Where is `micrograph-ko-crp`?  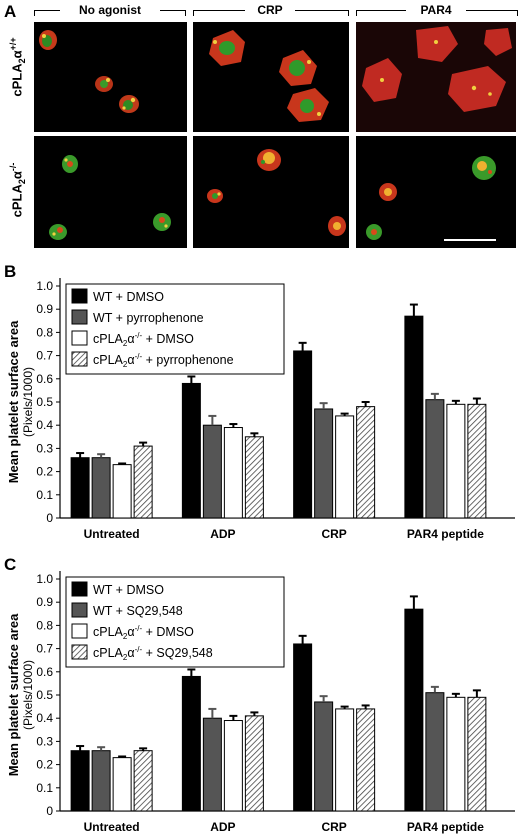 micrograph-ko-crp is located at coordinates (271, 192).